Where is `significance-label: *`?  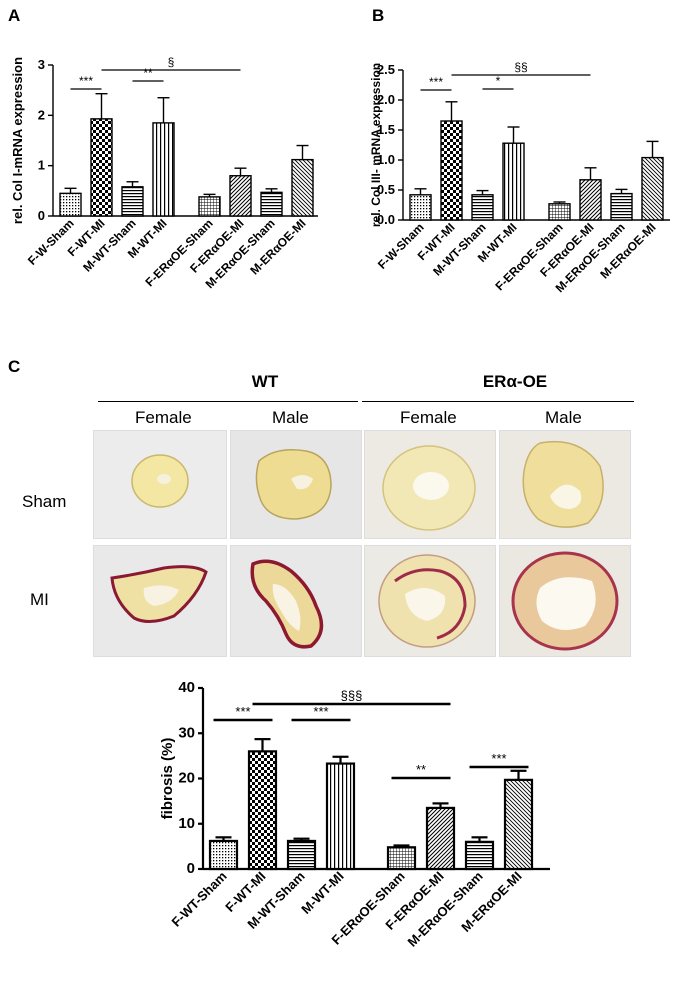
significance-label: * is located at coordinates (498, 81).